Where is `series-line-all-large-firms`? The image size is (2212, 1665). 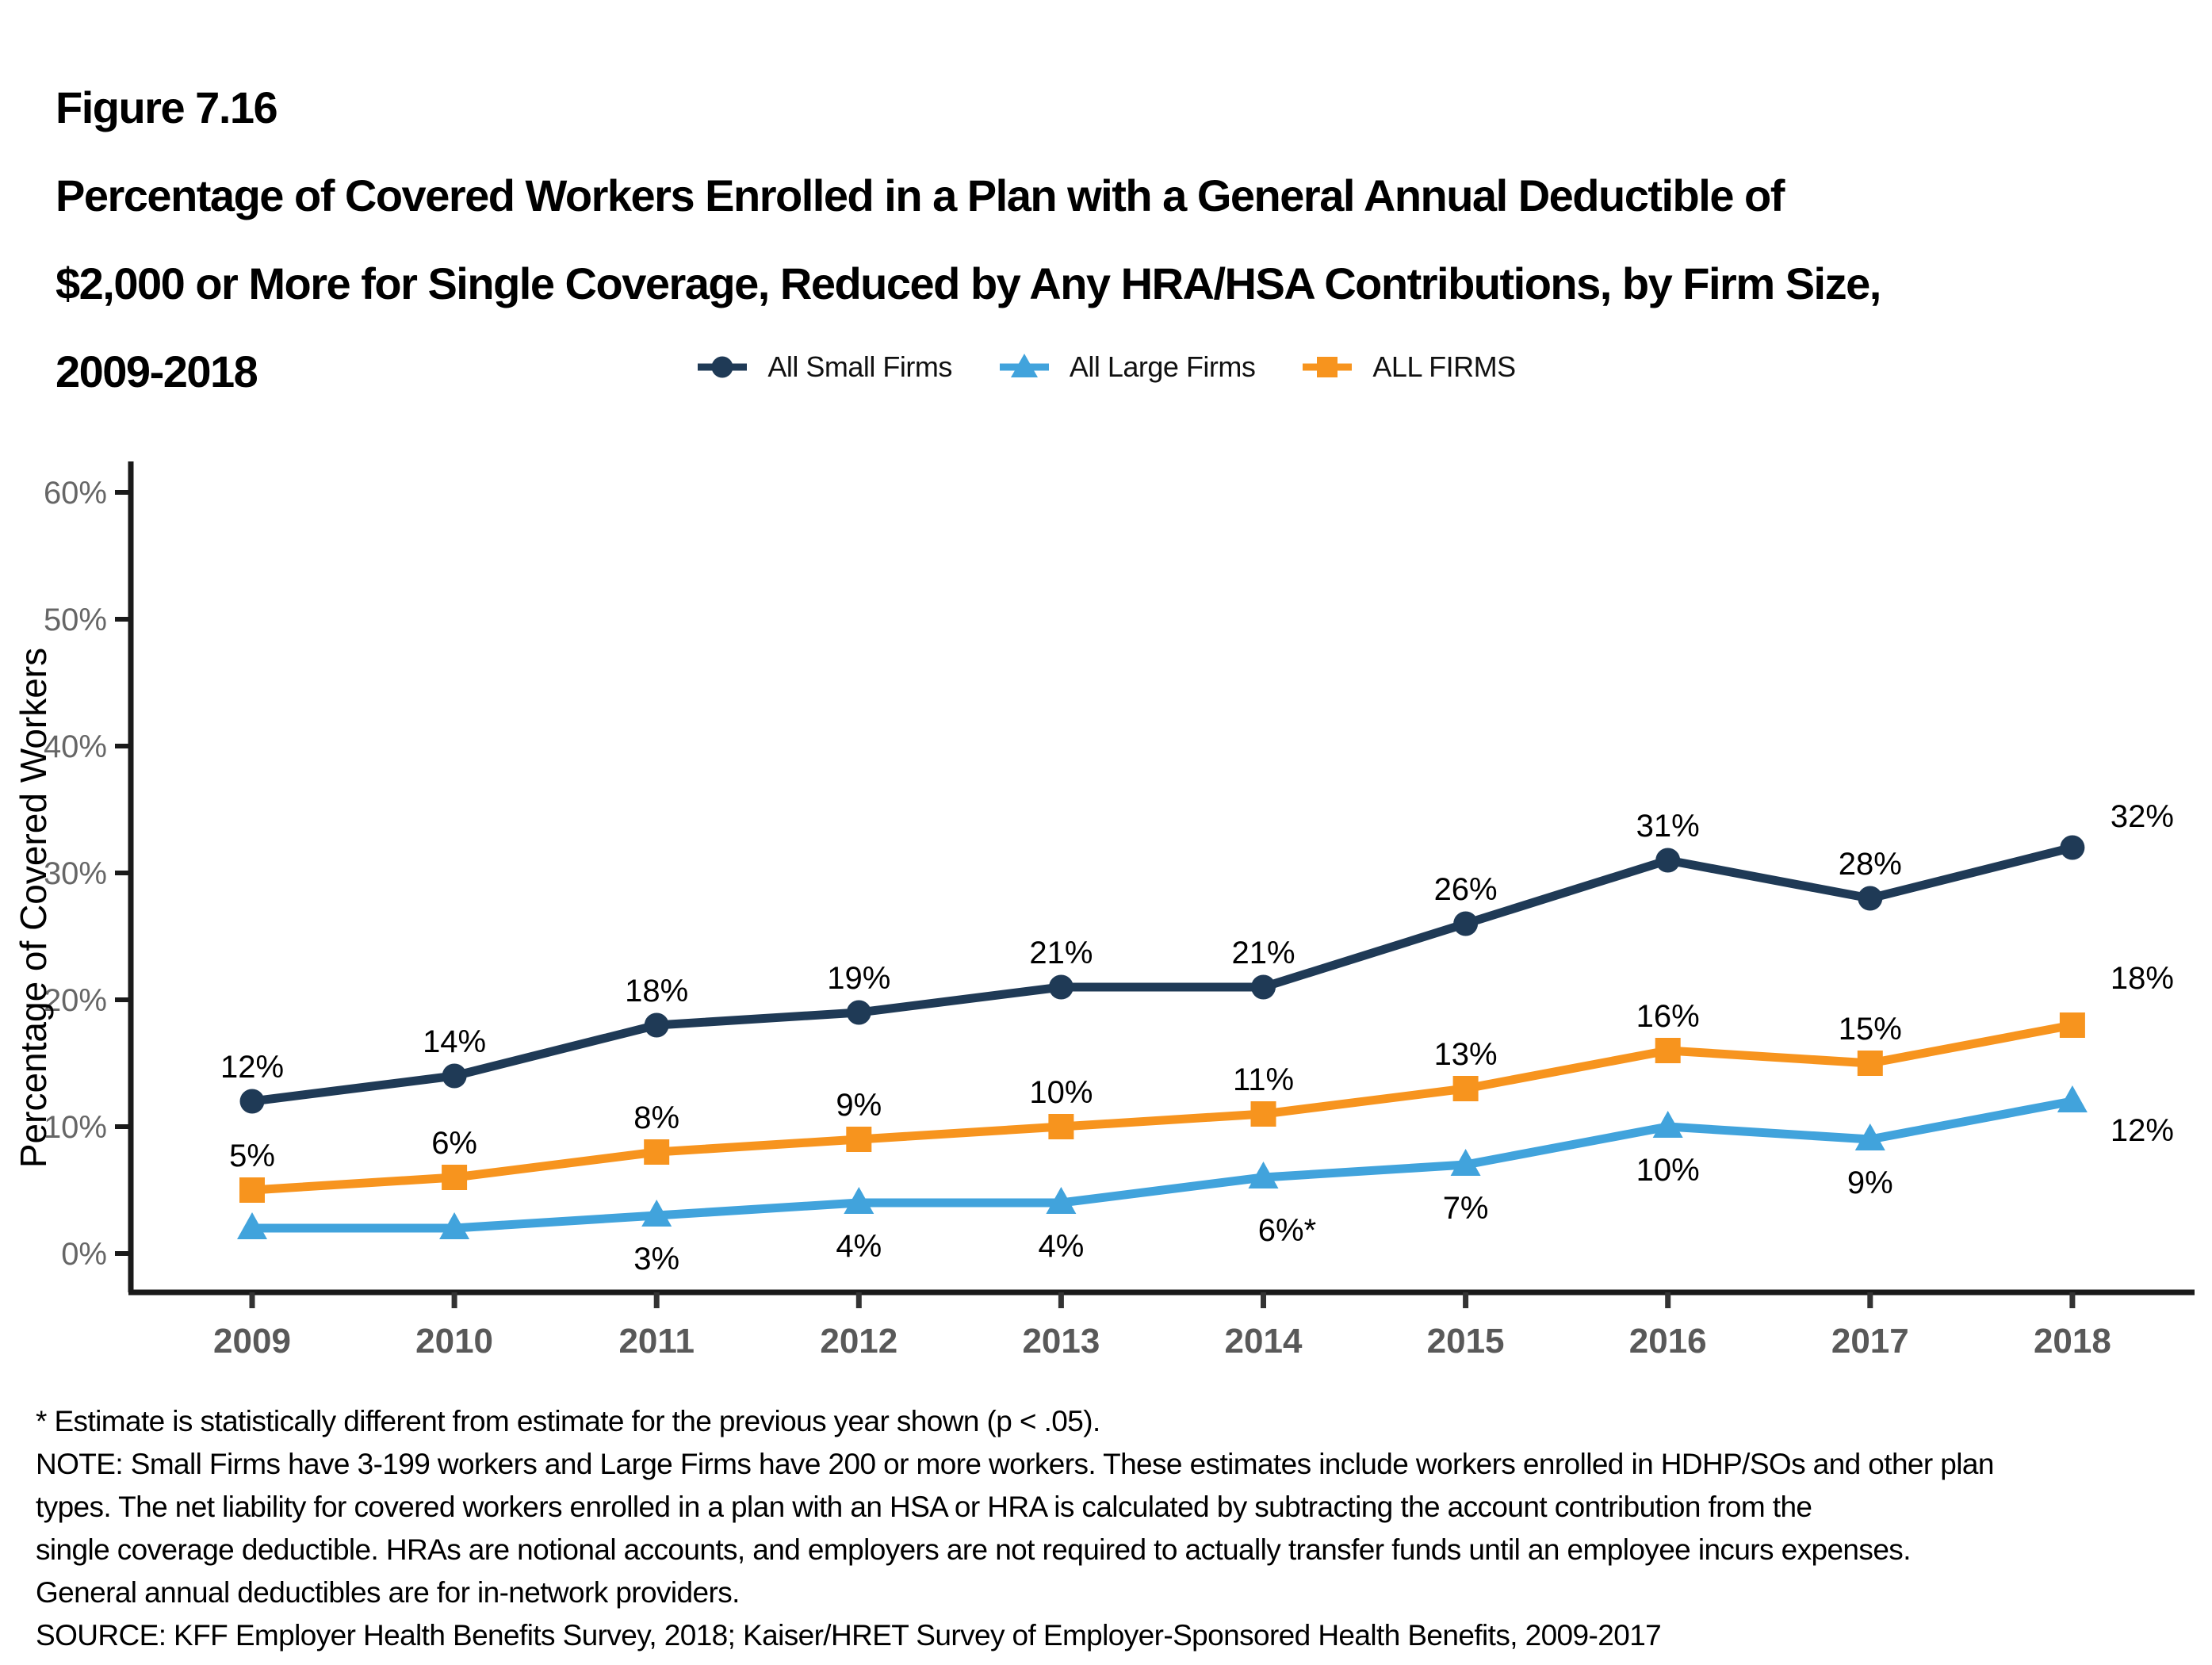
series-line-all-large-firms is located at coordinates (1162, 1165).